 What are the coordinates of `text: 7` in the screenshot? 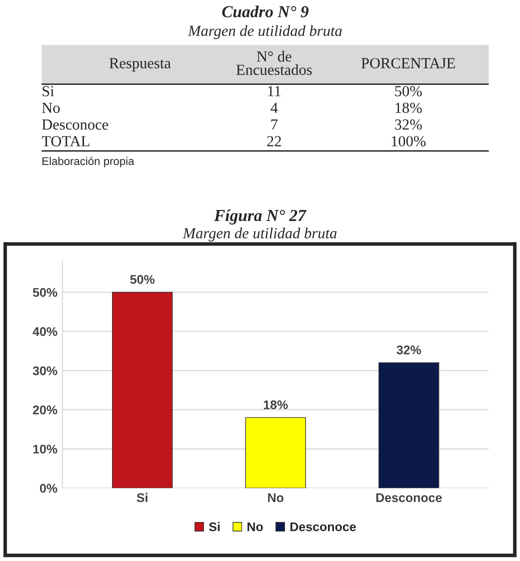 It's located at (274, 125).